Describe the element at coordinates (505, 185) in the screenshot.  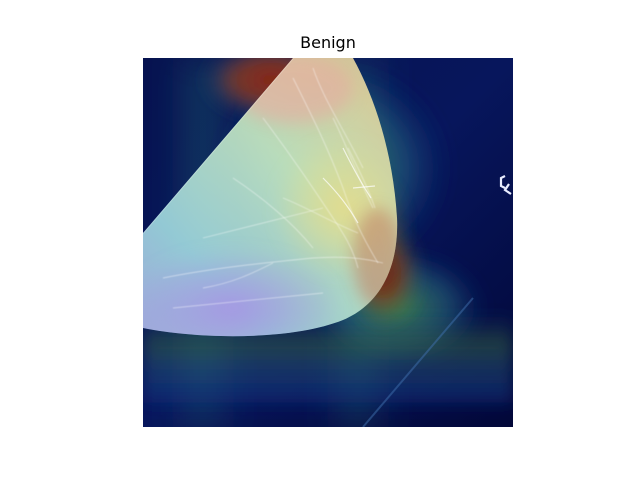
I see `marker-glyph-icon` at that location.